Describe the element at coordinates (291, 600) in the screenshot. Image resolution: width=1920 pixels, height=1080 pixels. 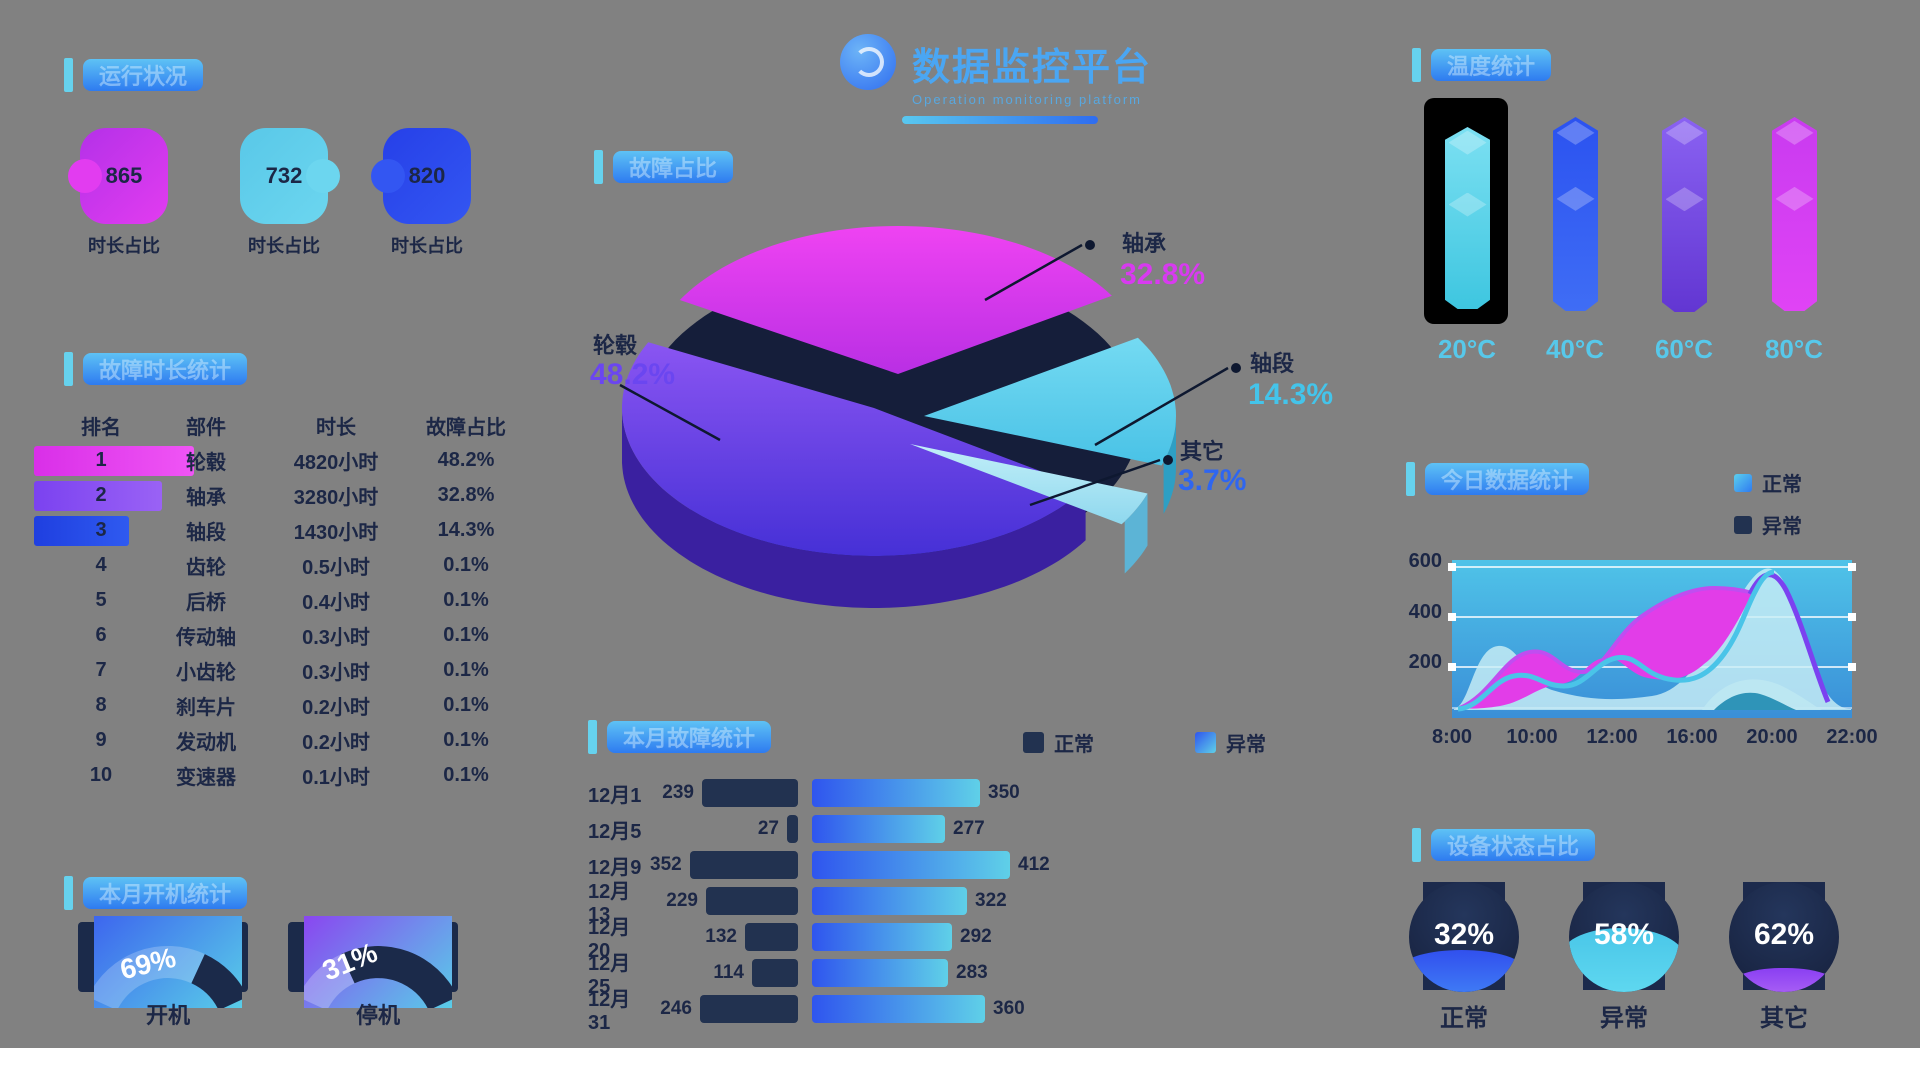
I see `table-row: 5 后桥 0.4小时 0.1%` at that location.